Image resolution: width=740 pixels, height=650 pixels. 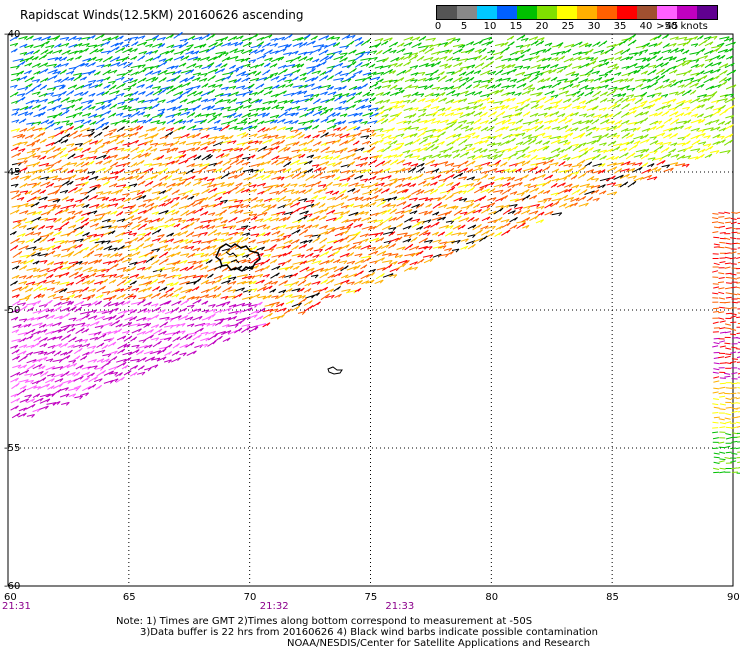 What do you see at coordinates (542, 26) in the screenshot?
I see `legend-label: 20` at bounding box center [542, 26].